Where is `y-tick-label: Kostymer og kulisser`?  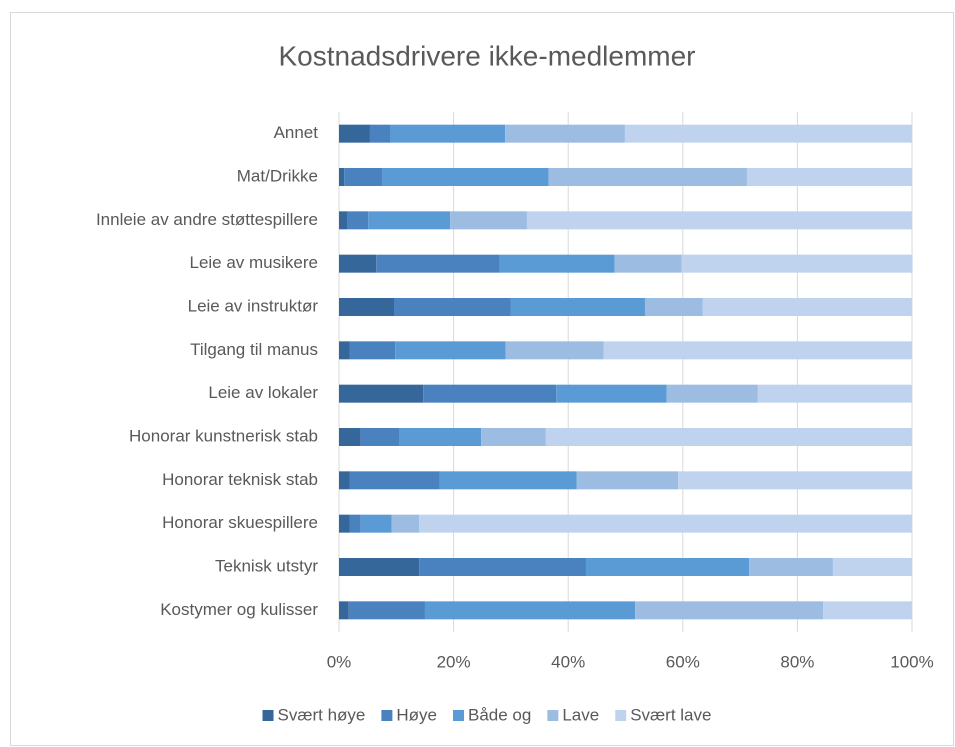
y-tick-label: Kostymer og kulisser is located at coordinates (239, 609).